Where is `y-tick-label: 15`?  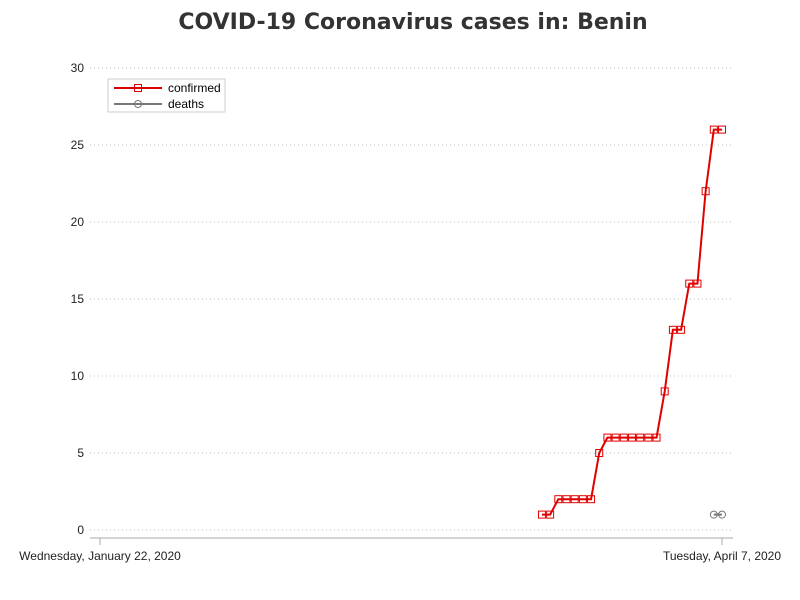
y-tick-label: 15 is located at coordinates (78, 299).